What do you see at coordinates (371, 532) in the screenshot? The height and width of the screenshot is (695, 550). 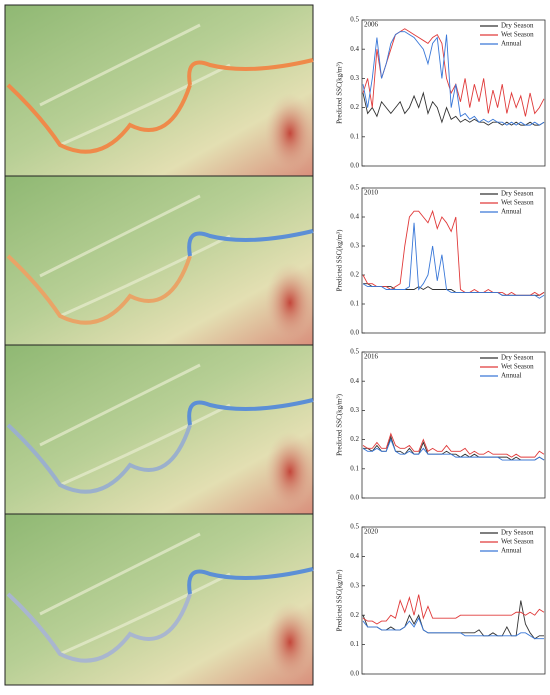 I see `year-annotation: 2020` at bounding box center [371, 532].